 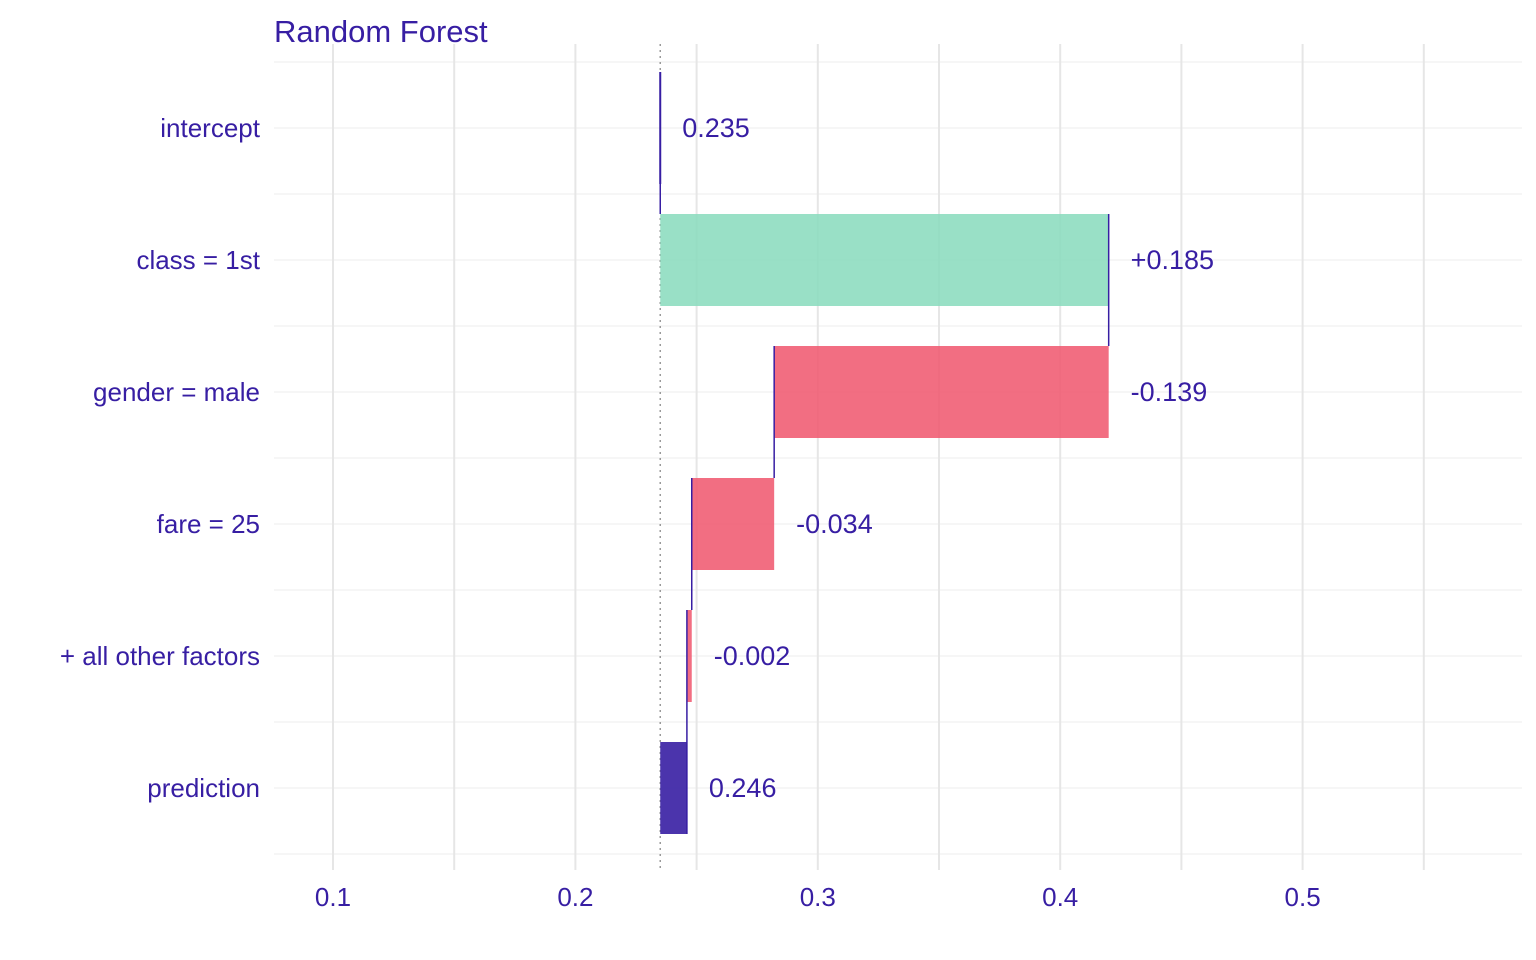 I want to click on category-label-gender-male: gender = male, so click(x=176, y=392).